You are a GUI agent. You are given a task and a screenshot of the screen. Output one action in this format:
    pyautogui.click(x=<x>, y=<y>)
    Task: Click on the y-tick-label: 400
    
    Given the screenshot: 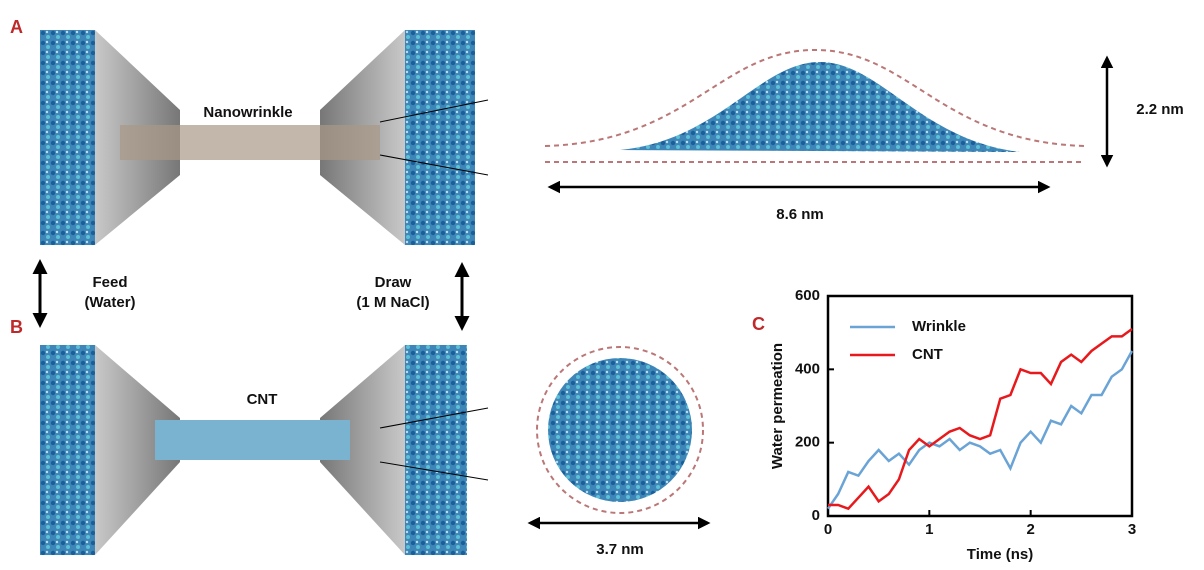 What is the action you would take?
    pyautogui.click(x=807, y=368)
    